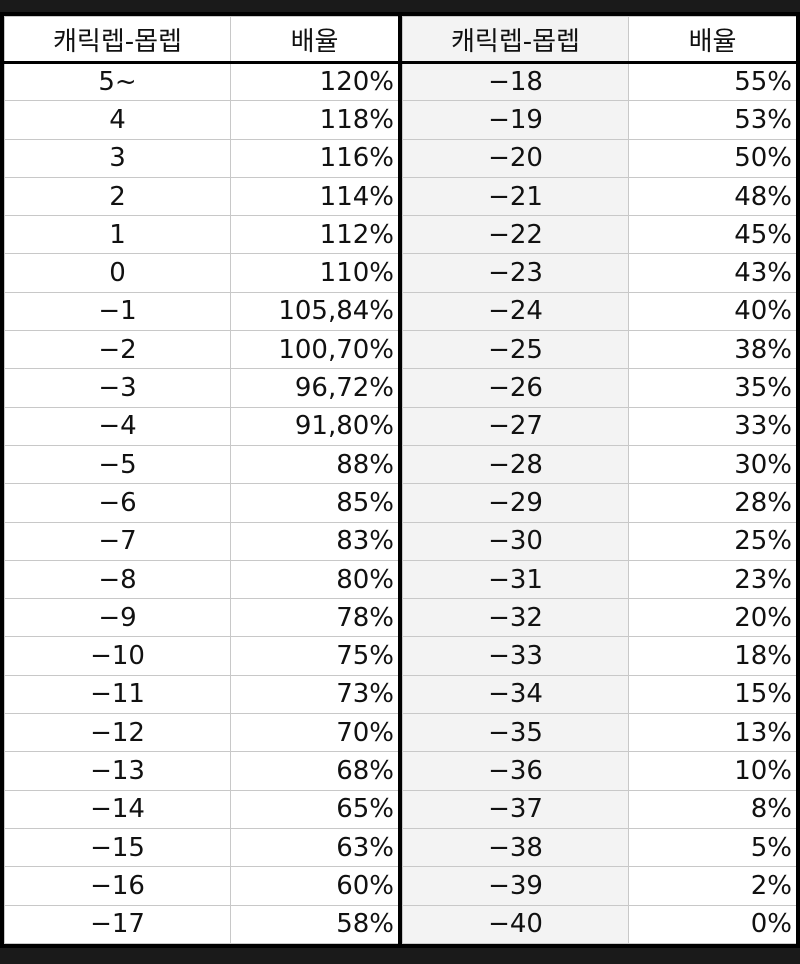 This screenshot has width=800, height=964. What do you see at coordinates (712, 924) in the screenshot?
I see `rate-cell: 0%` at bounding box center [712, 924].